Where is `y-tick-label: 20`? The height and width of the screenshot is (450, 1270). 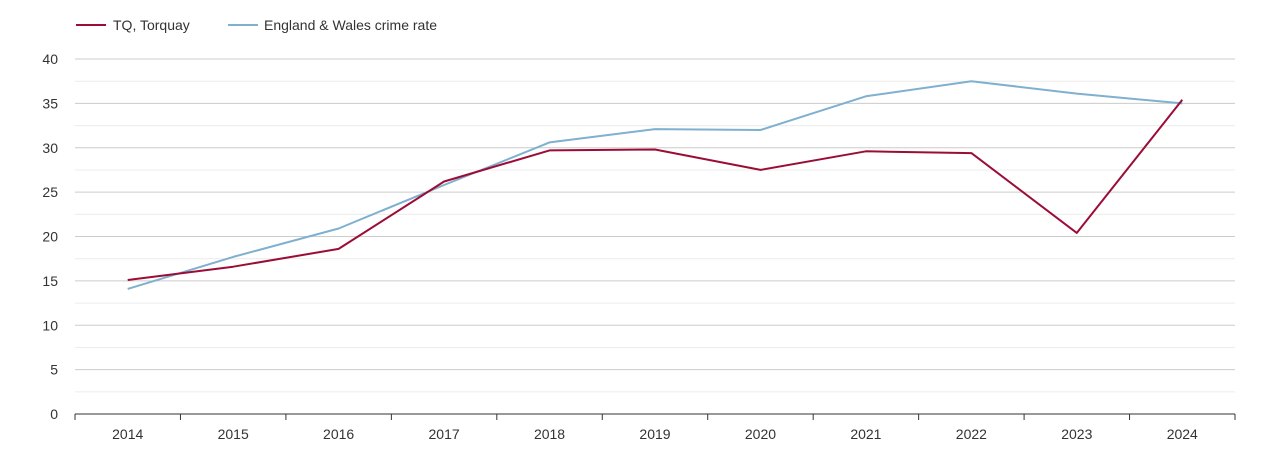
y-tick-label: 20 is located at coordinates (50, 237).